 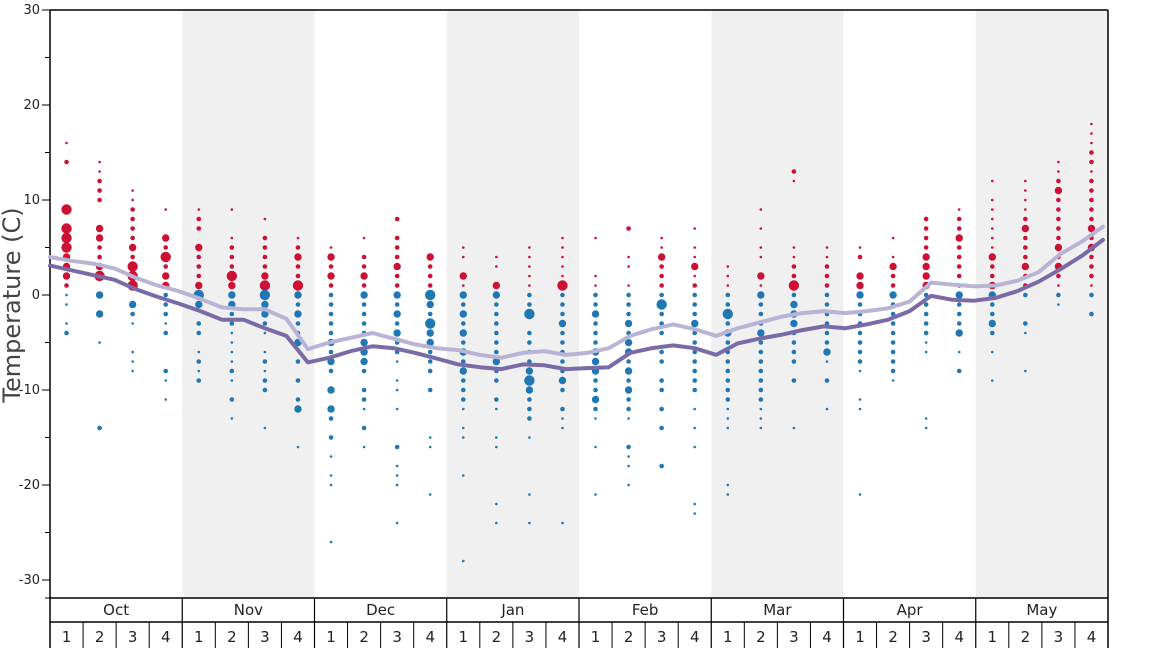 What do you see at coordinates (133, 637) in the screenshot?
I see `week-label-oct-3: 3` at bounding box center [133, 637].